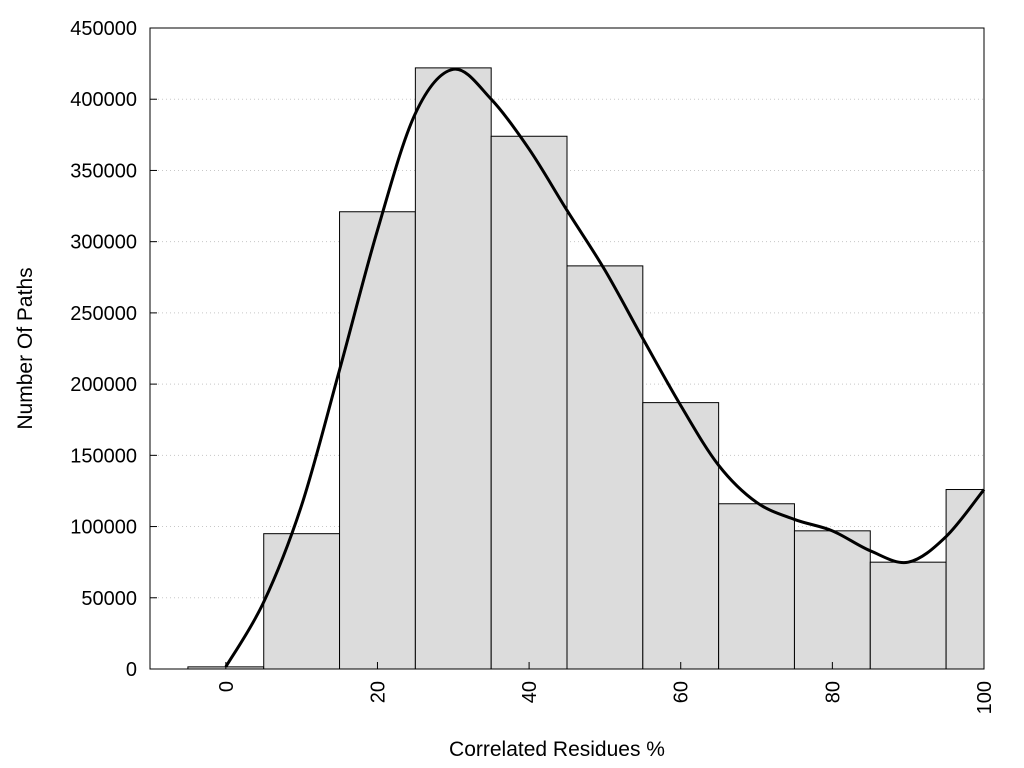 This screenshot has height=768, width=1024. I want to click on y-tick-label: 50000, so click(109, 599).